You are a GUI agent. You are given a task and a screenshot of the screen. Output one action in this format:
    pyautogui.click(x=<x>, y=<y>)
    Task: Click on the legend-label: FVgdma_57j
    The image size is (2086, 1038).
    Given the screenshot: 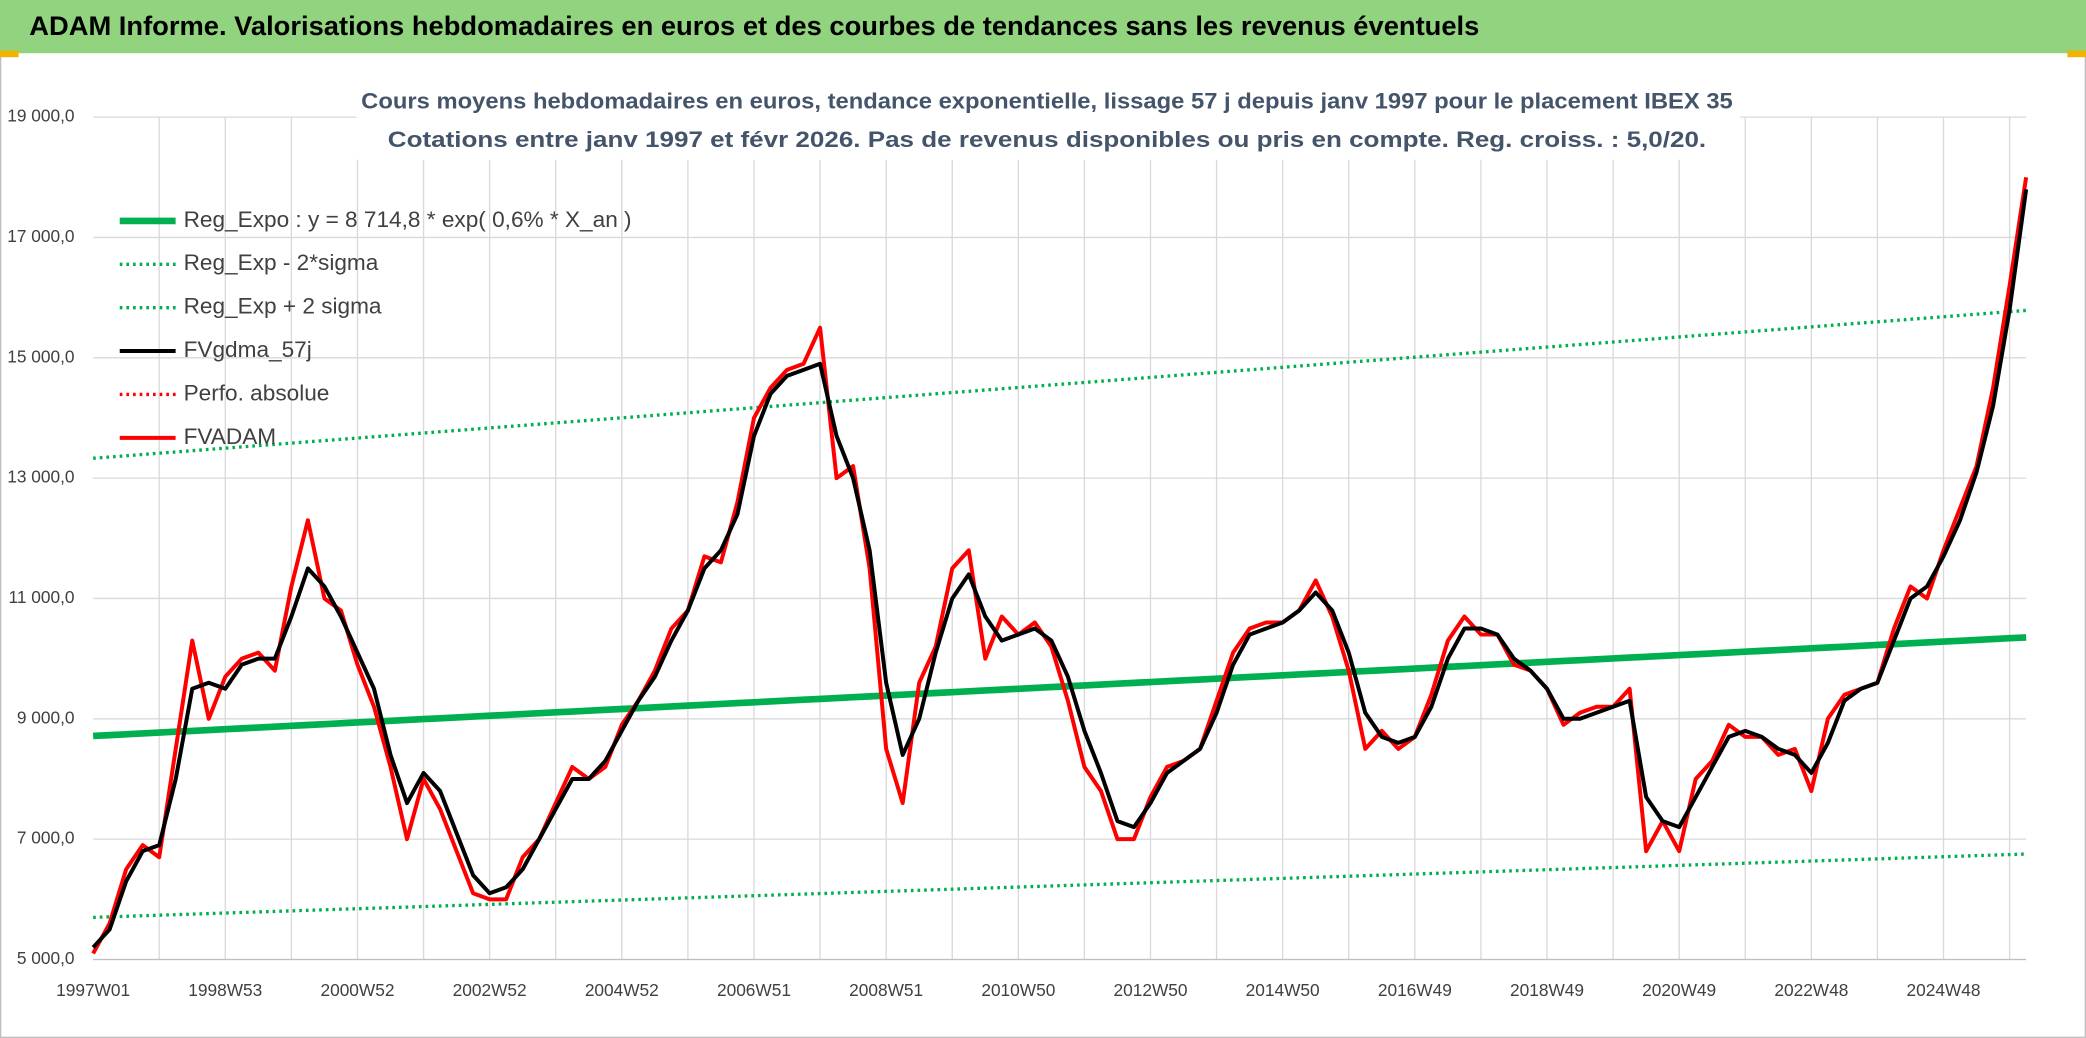 What is the action you would take?
    pyautogui.click(x=248, y=349)
    